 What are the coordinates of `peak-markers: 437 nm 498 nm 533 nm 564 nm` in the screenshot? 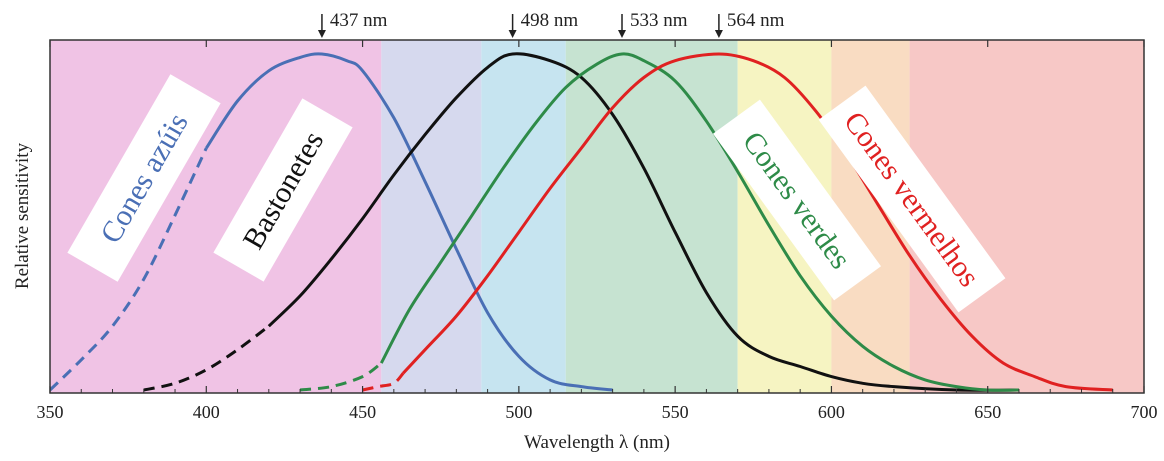 It's located at (551, 24).